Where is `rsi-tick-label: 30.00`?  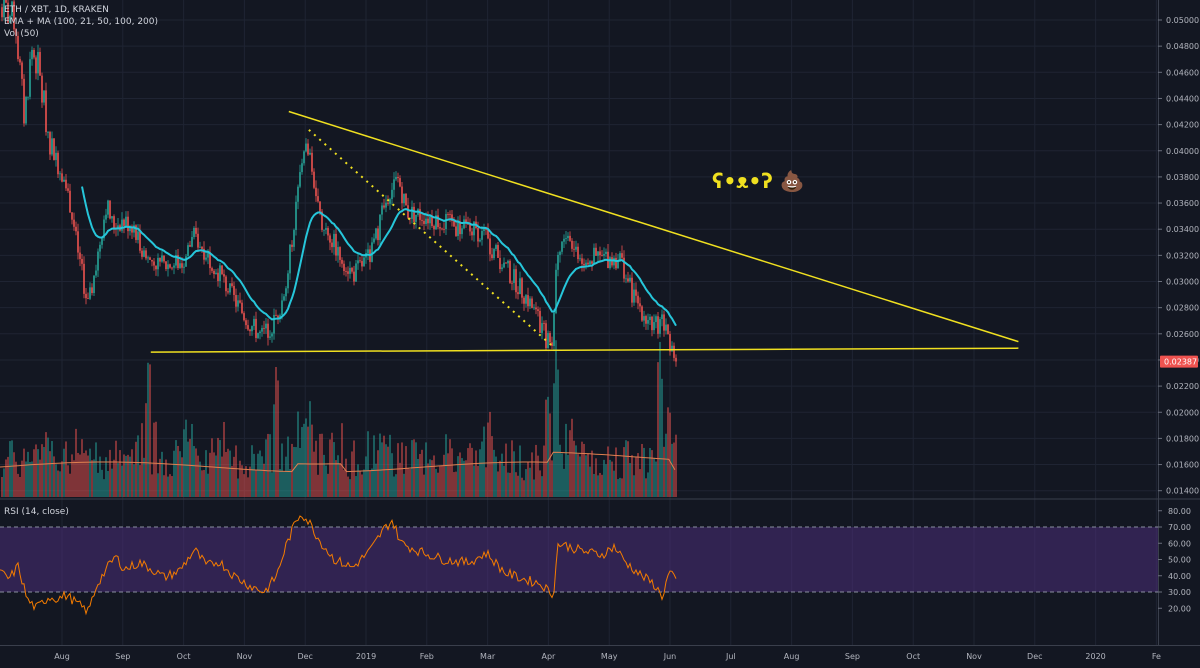 rsi-tick-label: 30.00 is located at coordinates (1179, 592).